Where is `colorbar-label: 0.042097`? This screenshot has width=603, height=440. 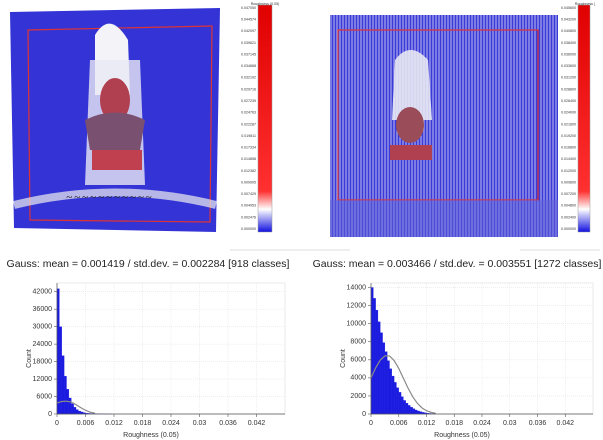
colorbar-label: 0.042097 is located at coordinates (248, 31).